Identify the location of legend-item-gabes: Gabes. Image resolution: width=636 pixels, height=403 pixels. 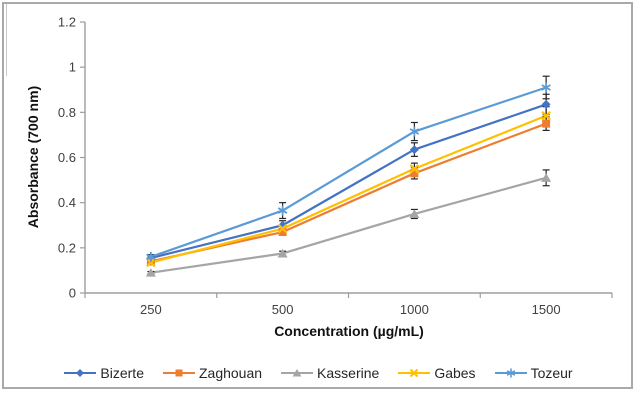
(436, 373).